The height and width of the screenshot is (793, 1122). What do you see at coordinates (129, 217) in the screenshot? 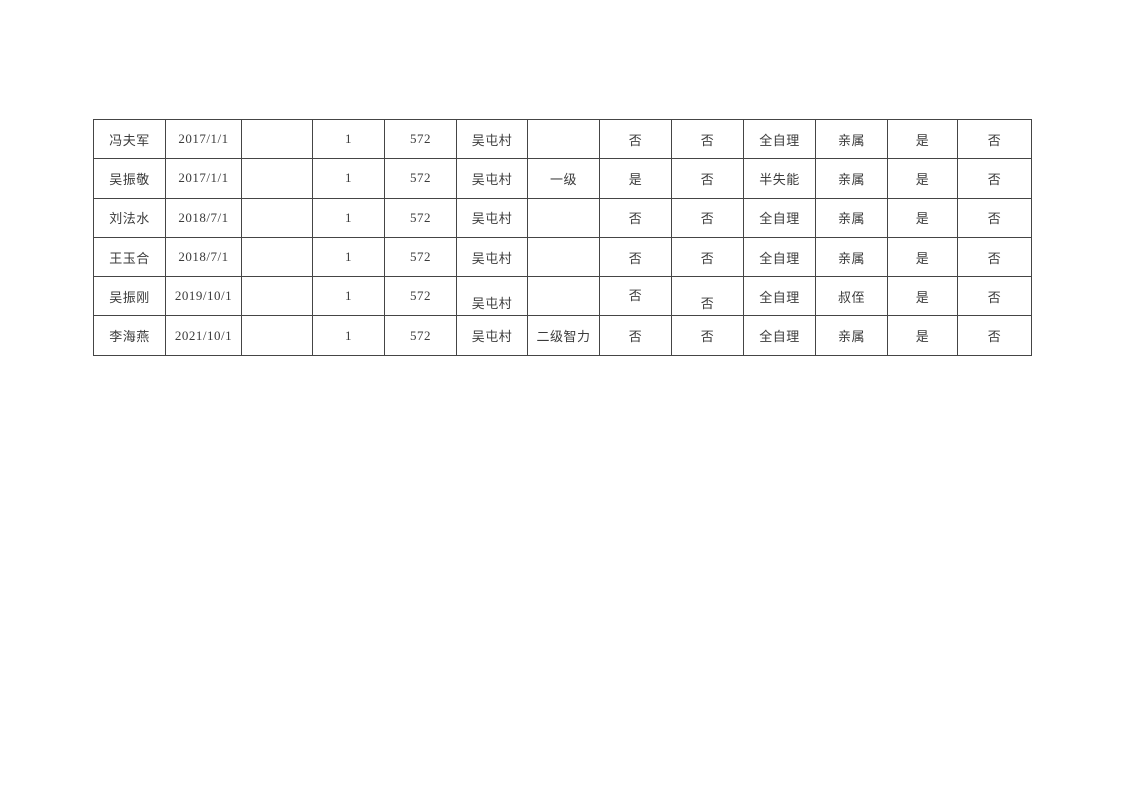
I see `table-cell: 刘法水` at bounding box center [129, 217].